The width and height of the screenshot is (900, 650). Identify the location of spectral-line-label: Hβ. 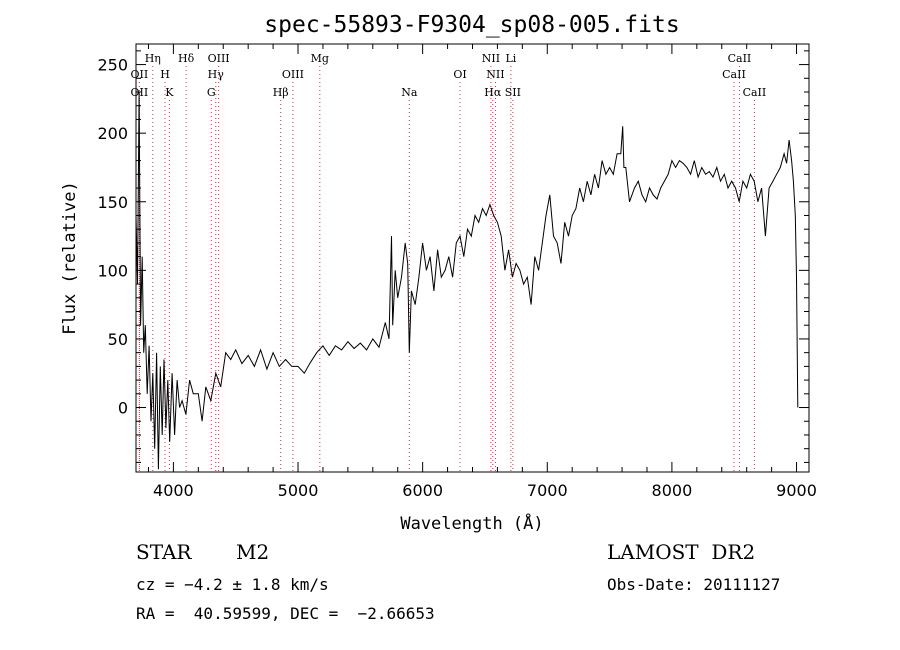
(281, 92).